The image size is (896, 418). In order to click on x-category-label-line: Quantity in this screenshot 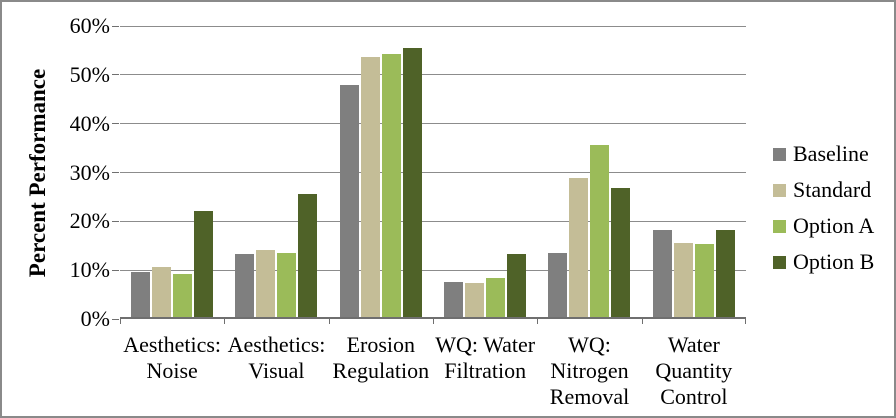, I will do `click(694, 370)`.